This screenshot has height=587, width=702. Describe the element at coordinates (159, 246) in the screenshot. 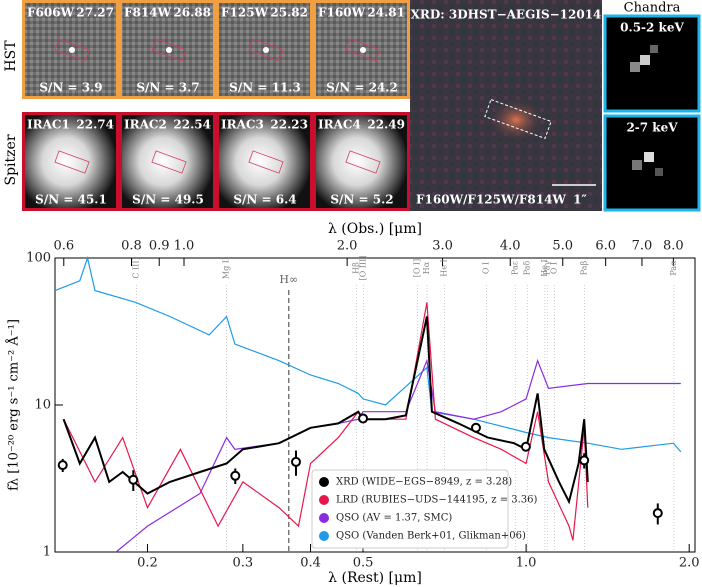

I see `x2-tick-label: 0.9` at that location.